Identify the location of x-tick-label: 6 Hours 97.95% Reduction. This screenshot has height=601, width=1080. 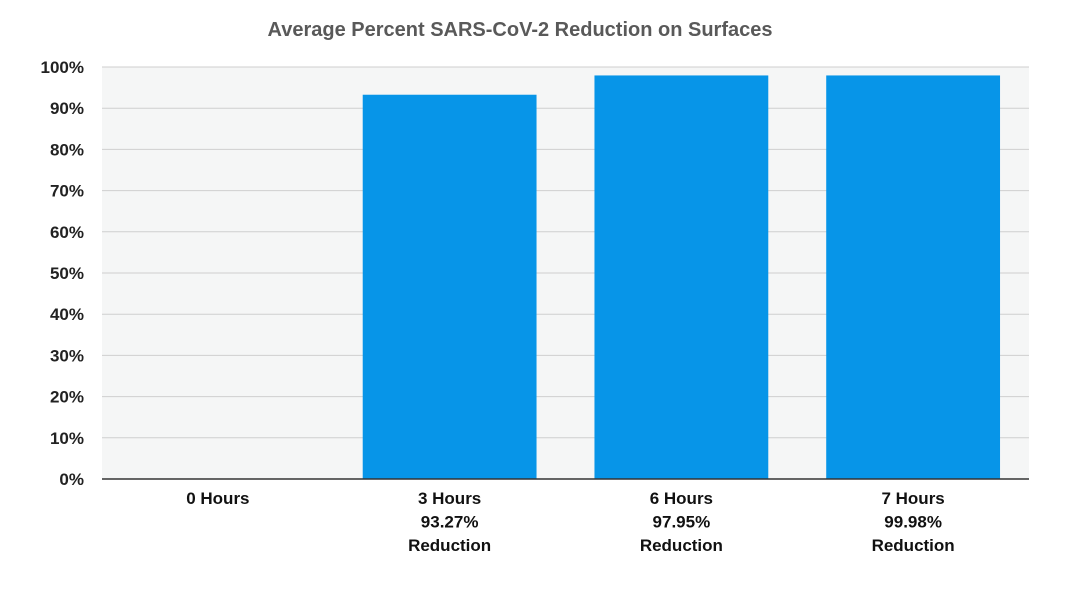
(681, 522).